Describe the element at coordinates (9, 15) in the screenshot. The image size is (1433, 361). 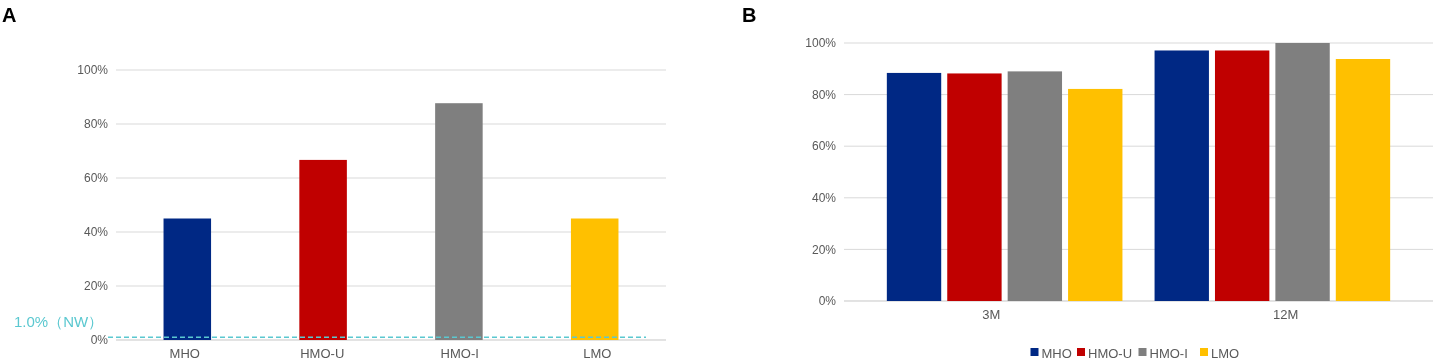
I see `chart-title: A` at that location.